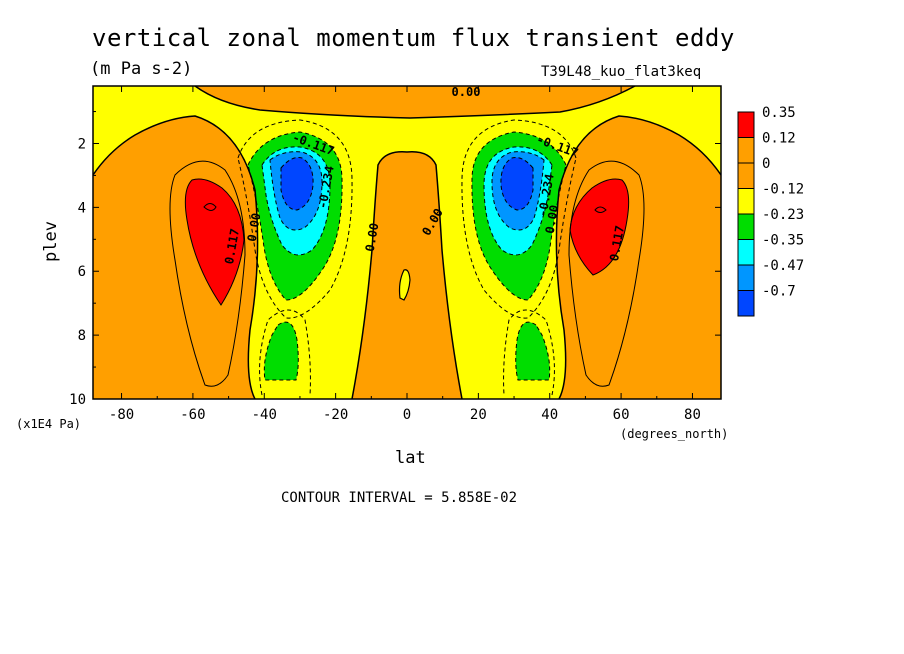 The width and height of the screenshot is (904, 654). I want to click on x-tick-label: -20, so click(335, 415).